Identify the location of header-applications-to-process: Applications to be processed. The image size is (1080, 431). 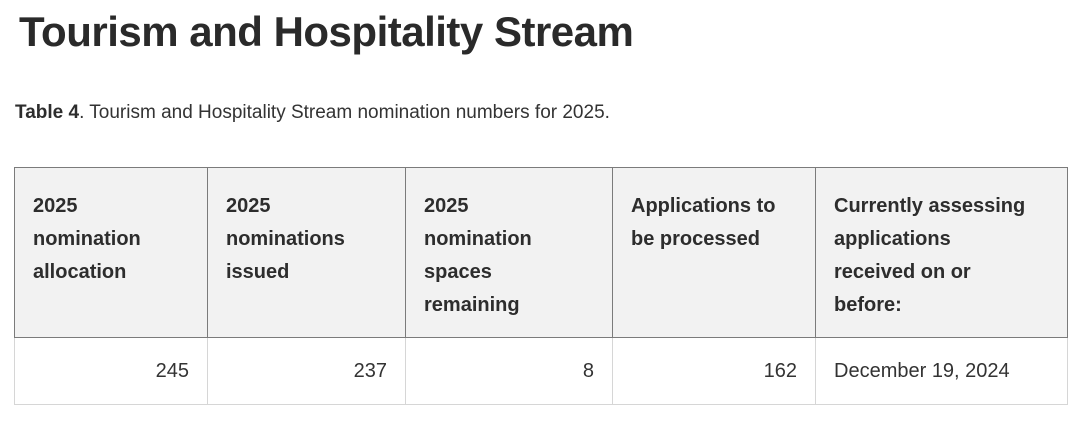
(714, 252).